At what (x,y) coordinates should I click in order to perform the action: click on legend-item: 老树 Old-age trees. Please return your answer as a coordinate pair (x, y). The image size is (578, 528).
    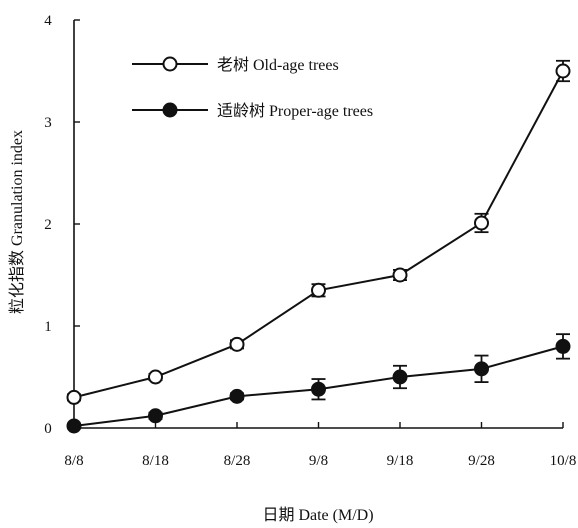
    Looking at the image, I should click on (235, 65).